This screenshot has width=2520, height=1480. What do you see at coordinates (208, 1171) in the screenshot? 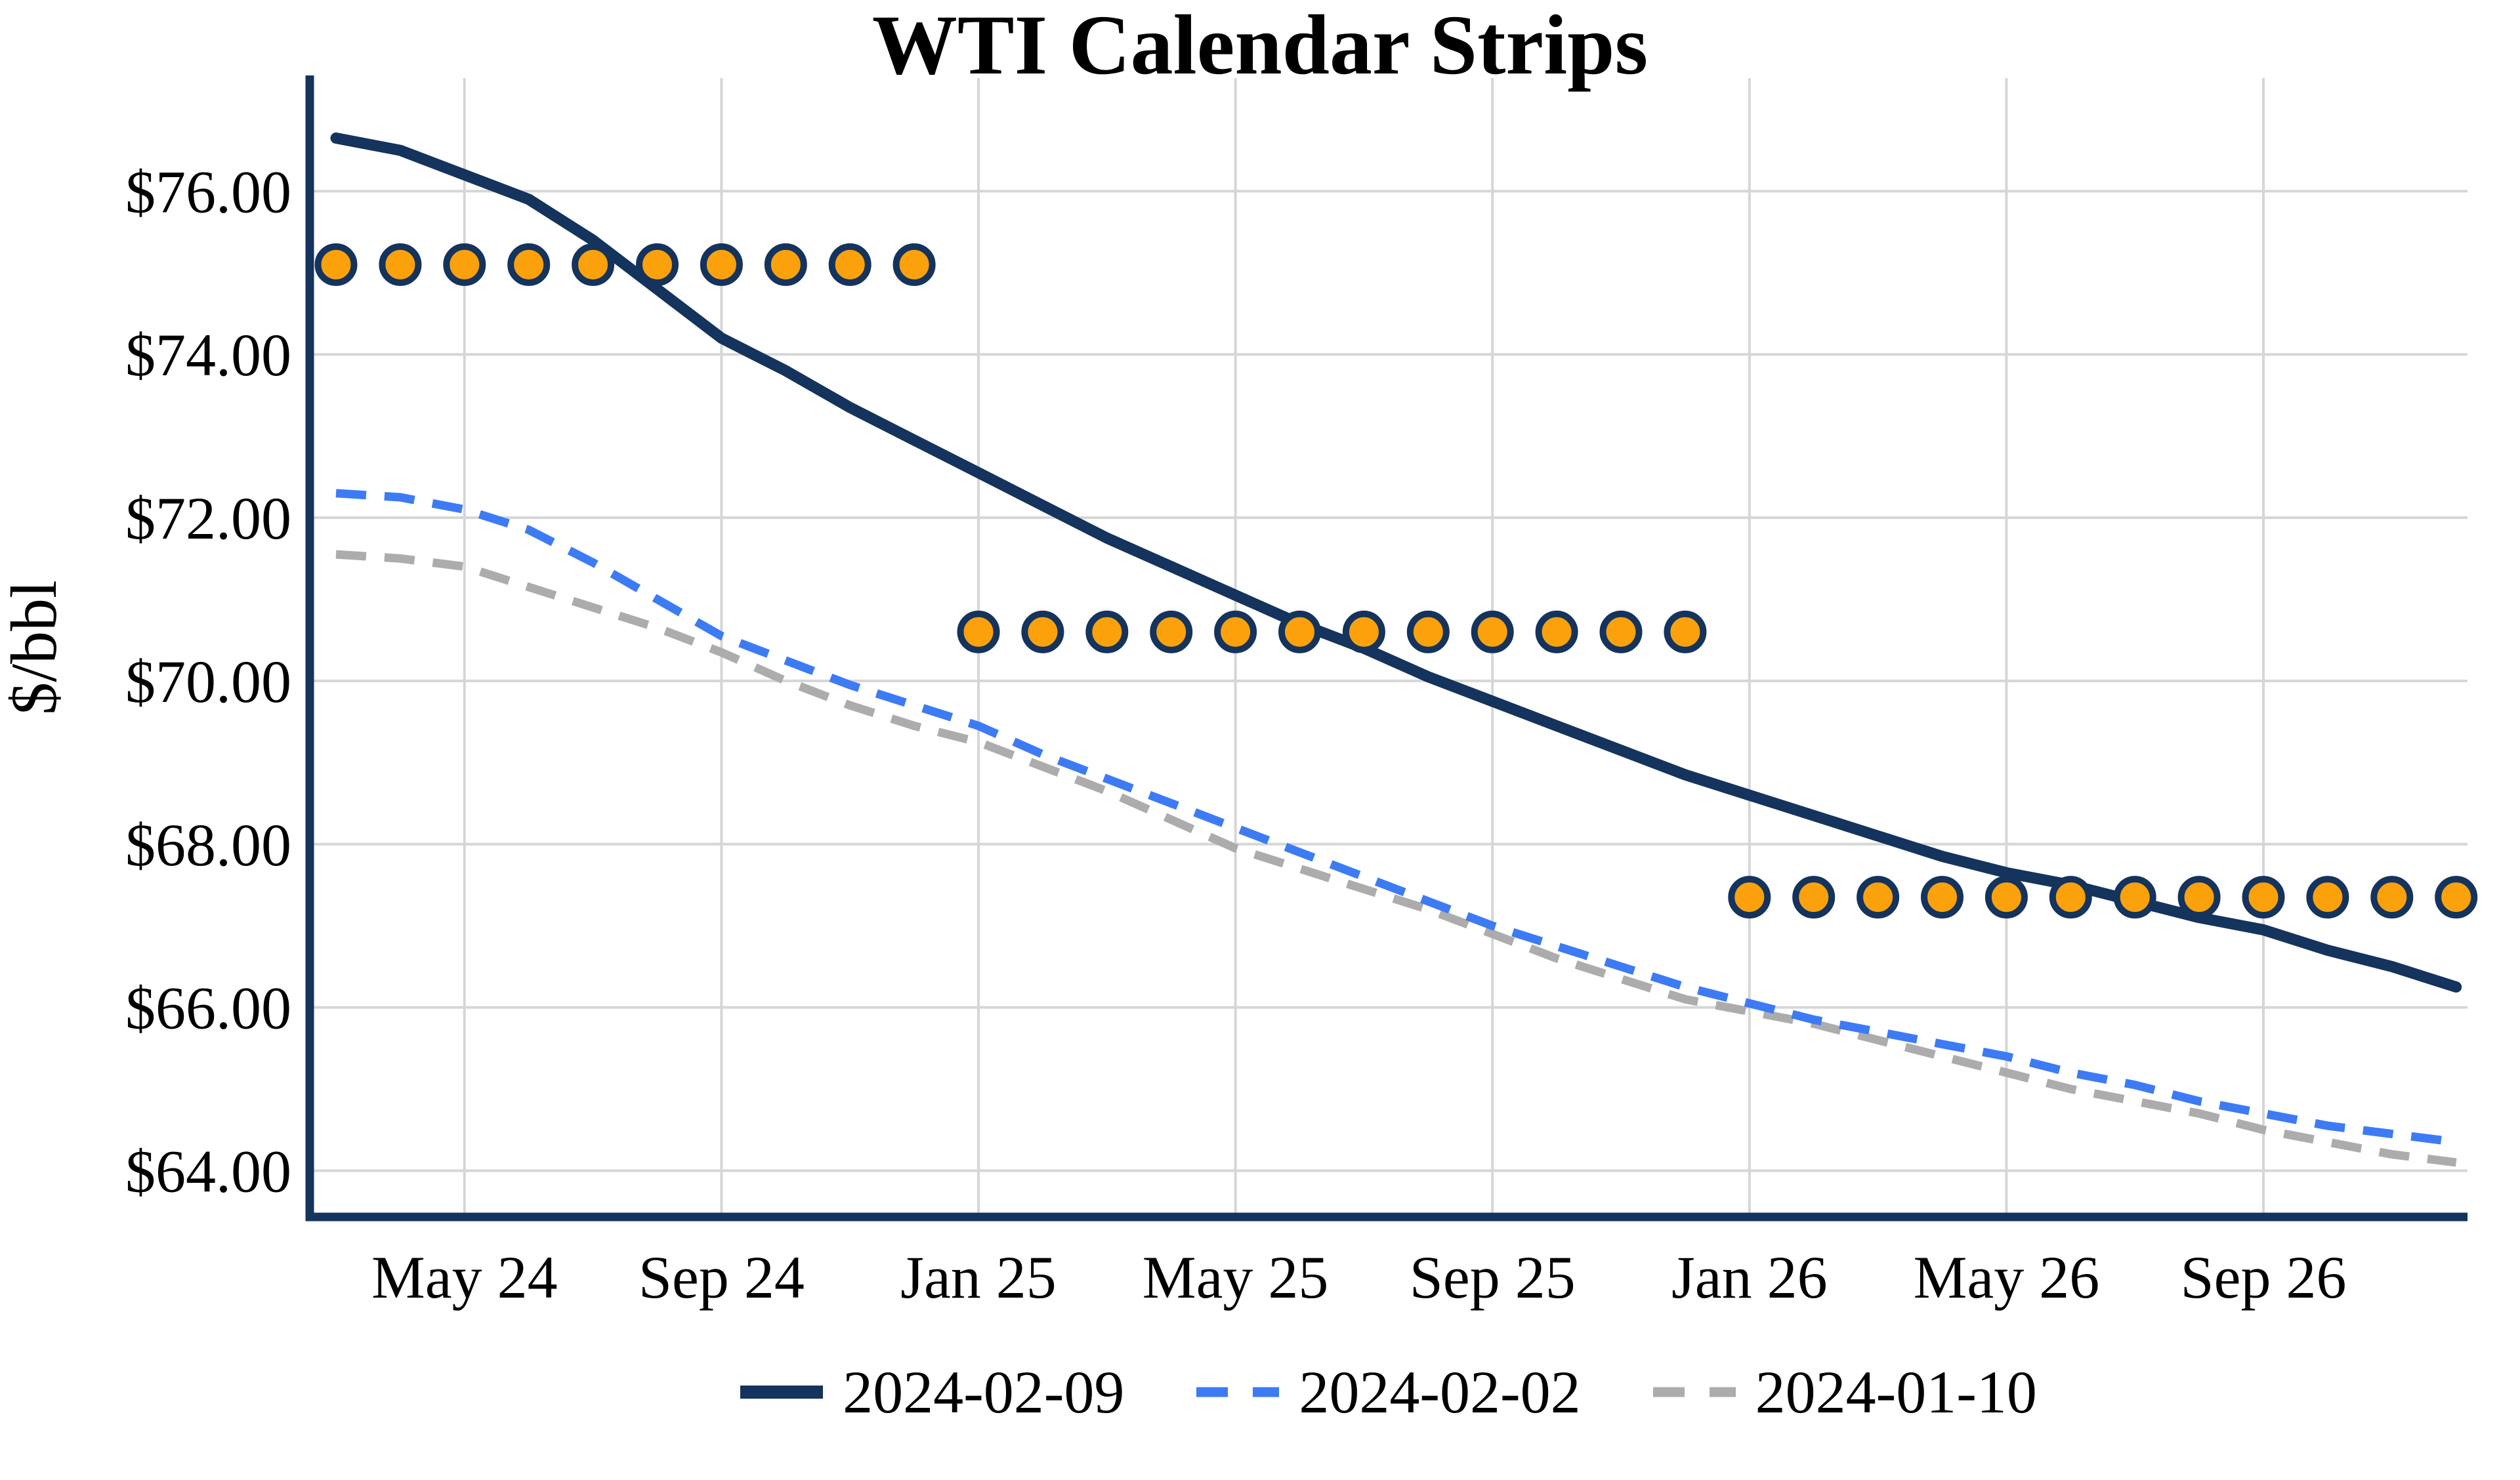
I see `y-tick-label: $64.00` at bounding box center [208, 1171].